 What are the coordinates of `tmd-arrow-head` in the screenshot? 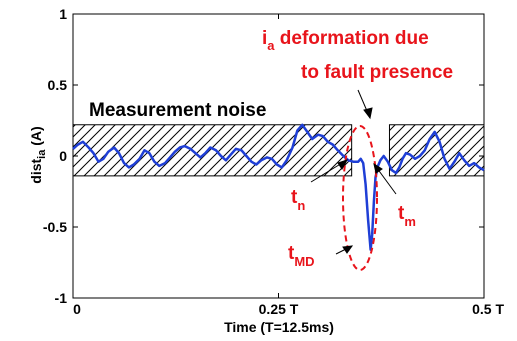 It's located at (348, 249).